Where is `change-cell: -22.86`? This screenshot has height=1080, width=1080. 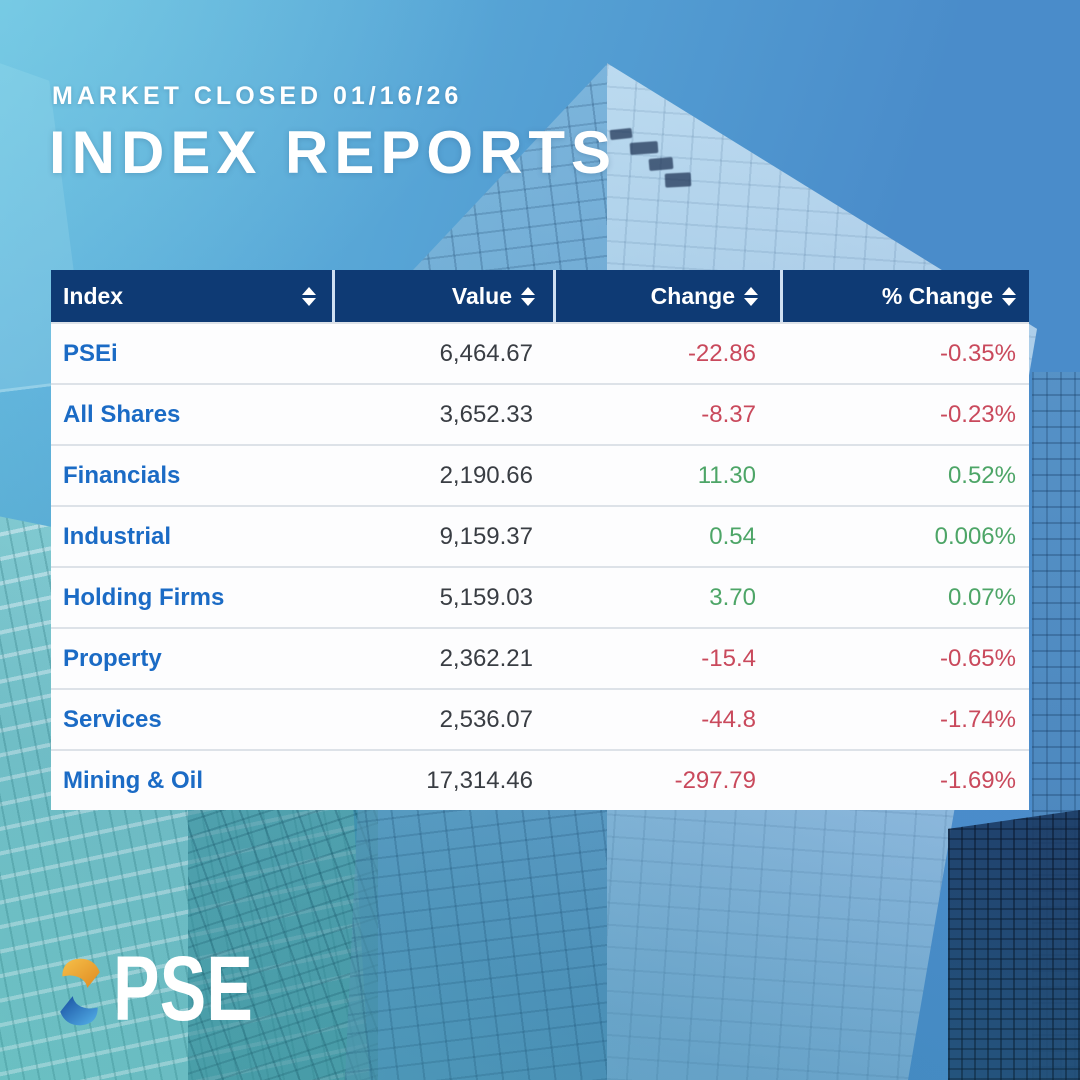
change-cell: -22.86 is located at coordinates (721, 353).